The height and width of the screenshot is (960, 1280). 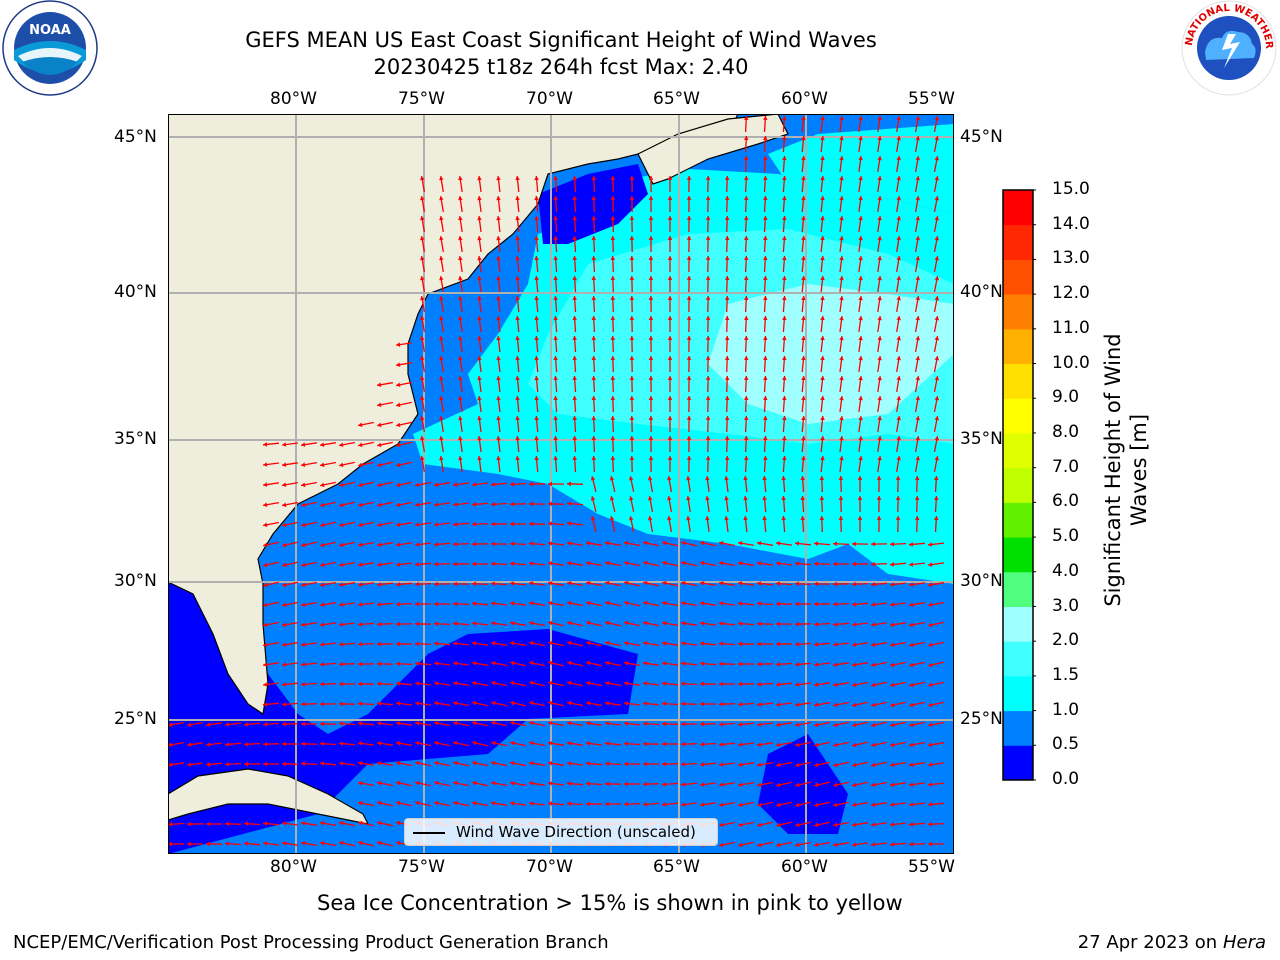 What do you see at coordinates (1071, 293) in the screenshot?
I see `colorbar-tick-label: 12.0` at bounding box center [1071, 293].